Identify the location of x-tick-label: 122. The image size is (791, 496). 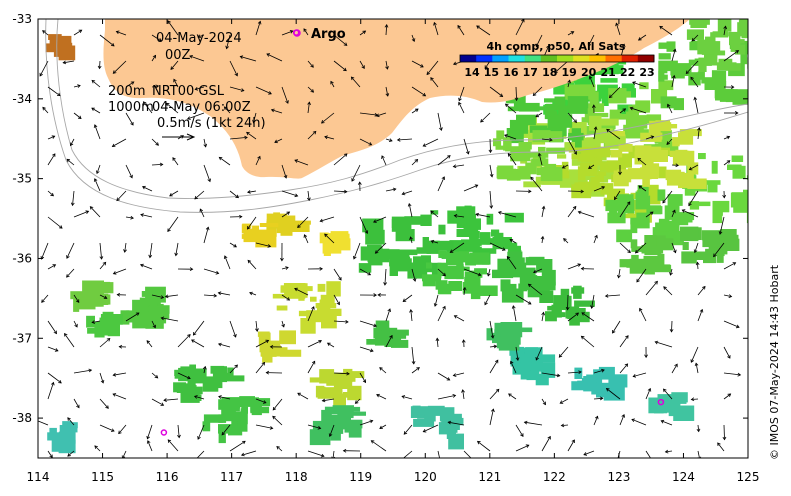
(554, 477).